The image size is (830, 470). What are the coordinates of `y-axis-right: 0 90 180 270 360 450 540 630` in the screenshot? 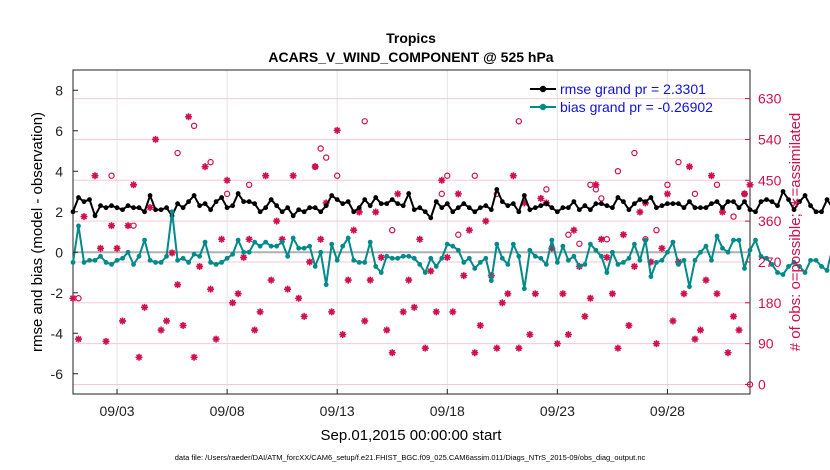 It's located at (763, 241).